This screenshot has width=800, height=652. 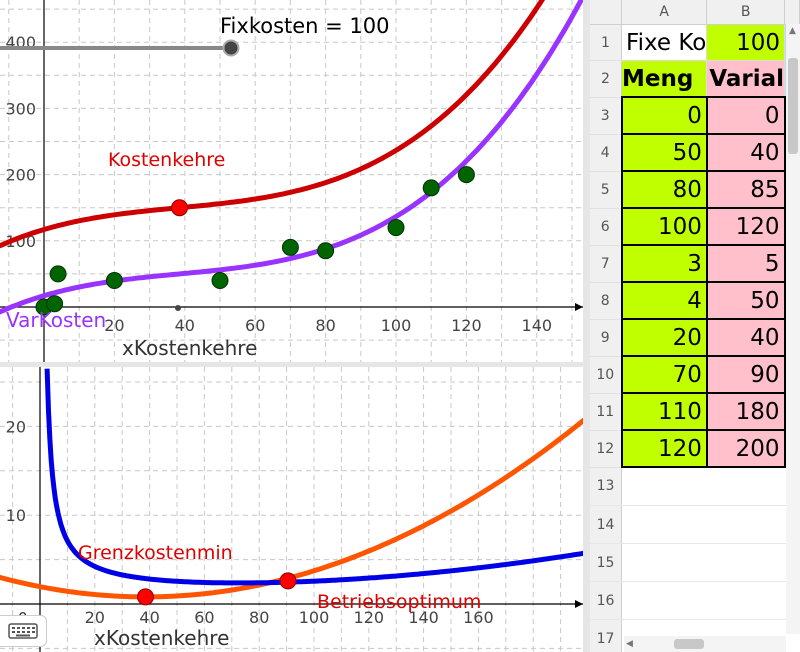 What do you see at coordinates (56, 320) in the screenshot?
I see `varkosten-label: VarKosten` at bounding box center [56, 320].